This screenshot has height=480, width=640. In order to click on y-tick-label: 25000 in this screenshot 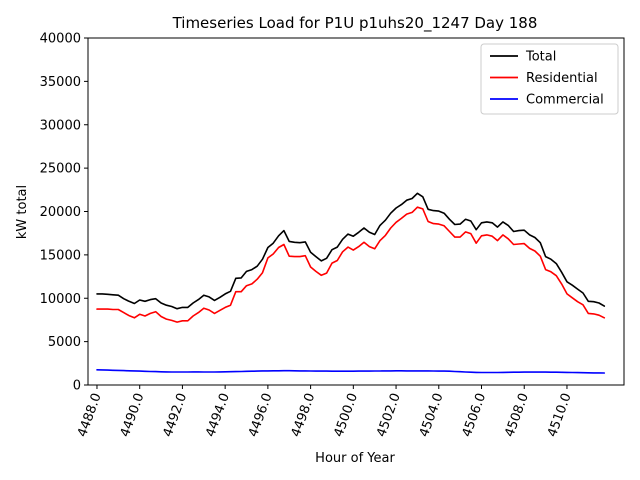, I will do `click(60, 169)`.